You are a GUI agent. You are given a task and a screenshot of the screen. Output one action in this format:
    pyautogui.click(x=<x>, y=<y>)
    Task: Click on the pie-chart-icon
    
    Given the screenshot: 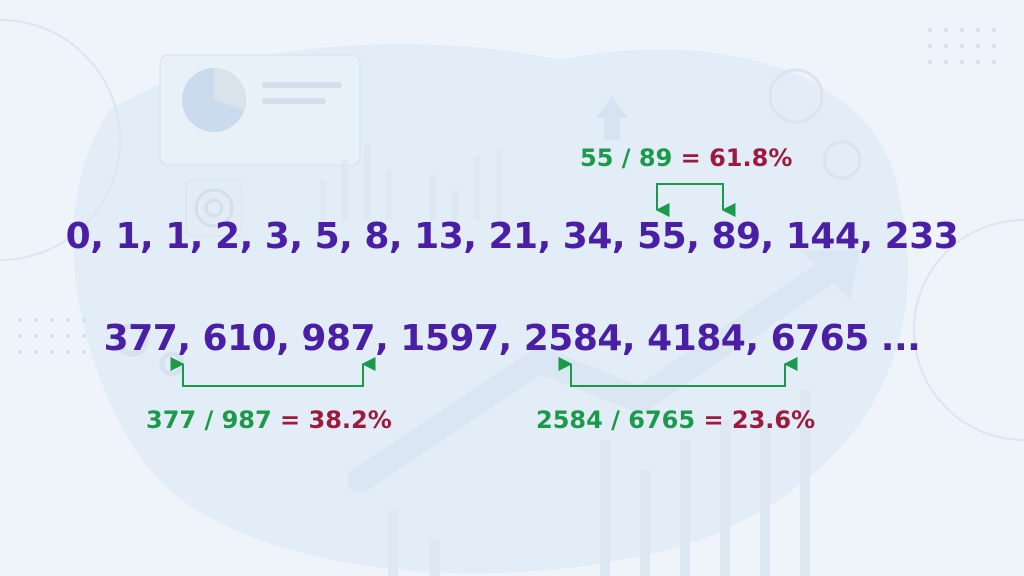 What is the action you would take?
    pyautogui.click(x=260, y=110)
    